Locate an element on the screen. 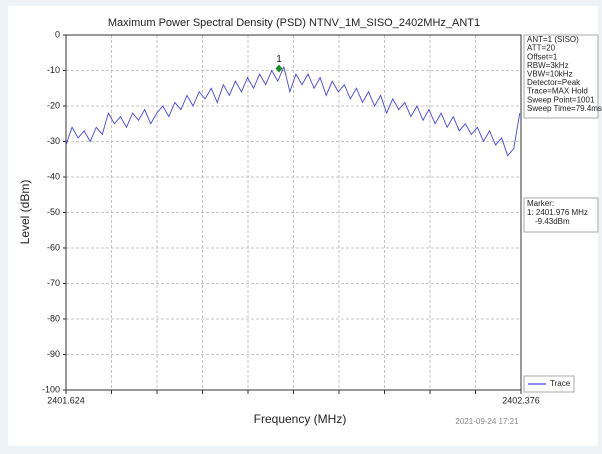 This screenshot has height=454, width=602. marker-point is located at coordinates (279, 68).